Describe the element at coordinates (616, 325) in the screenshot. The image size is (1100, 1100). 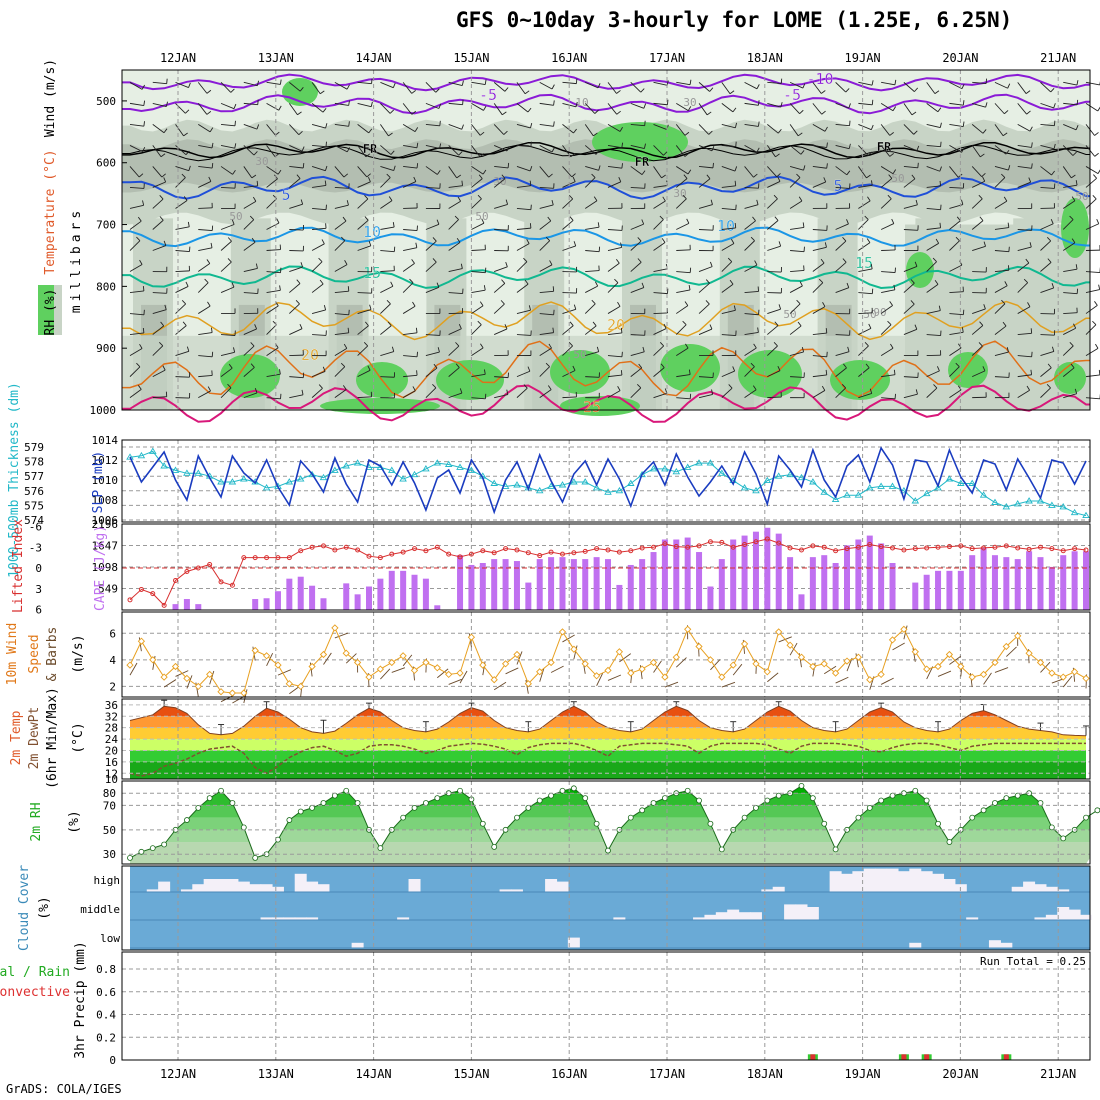
I see `isotherm-label: 20` at that location.